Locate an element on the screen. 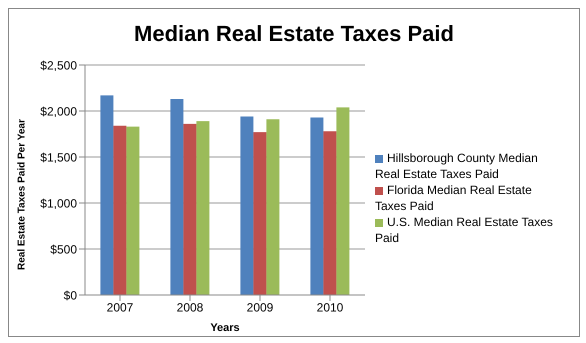  x-tick-label: 2009 is located at coordinates (260, 307).